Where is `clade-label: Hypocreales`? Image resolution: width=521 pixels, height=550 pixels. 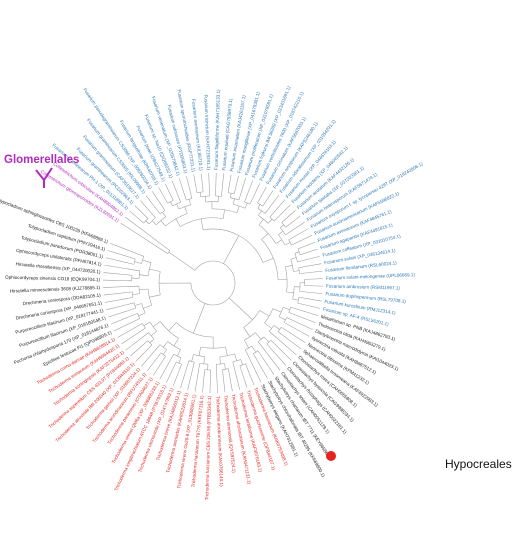
clade-label: Hypocreales is located at coordinates (478, 464).